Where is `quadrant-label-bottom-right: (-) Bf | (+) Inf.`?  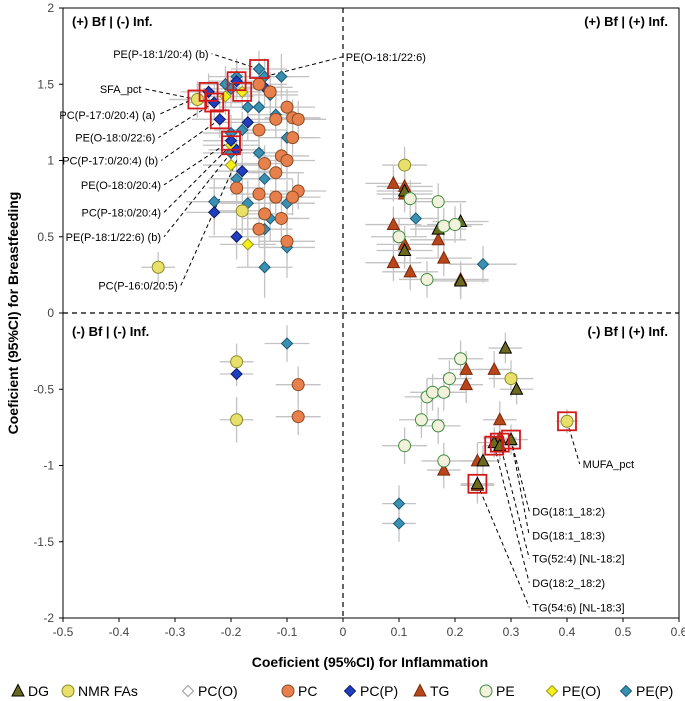
quadrant-label-bottom-right: (-) Bf | (+) Inf. is located at coordinates (627, 331).